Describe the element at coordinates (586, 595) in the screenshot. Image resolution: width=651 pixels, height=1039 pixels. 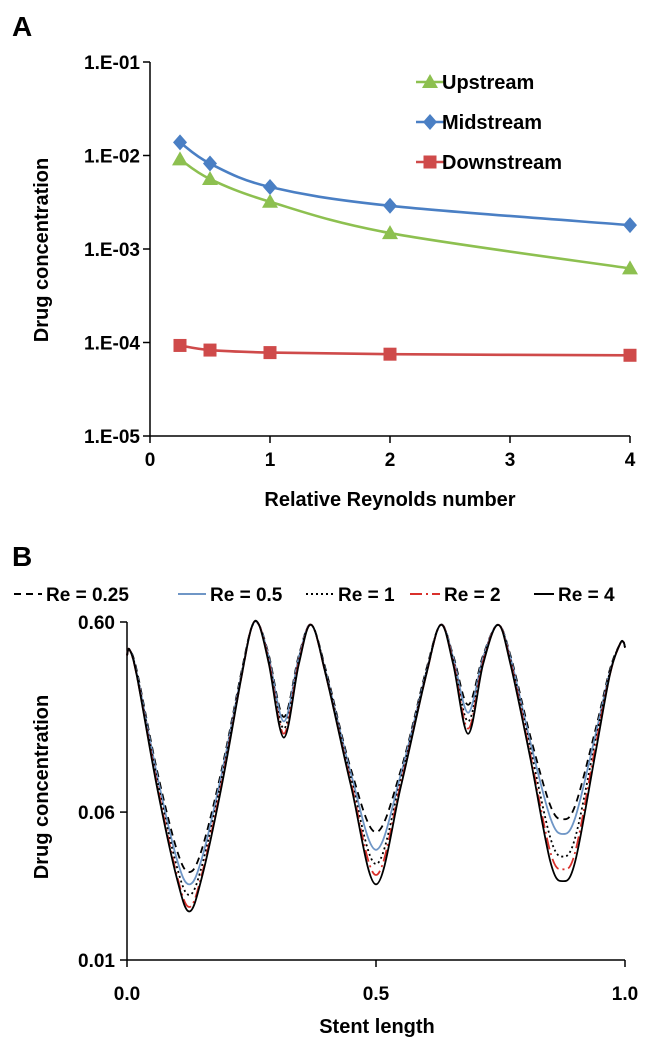
I see `legend-label-re-4: Re = 4` at that location.